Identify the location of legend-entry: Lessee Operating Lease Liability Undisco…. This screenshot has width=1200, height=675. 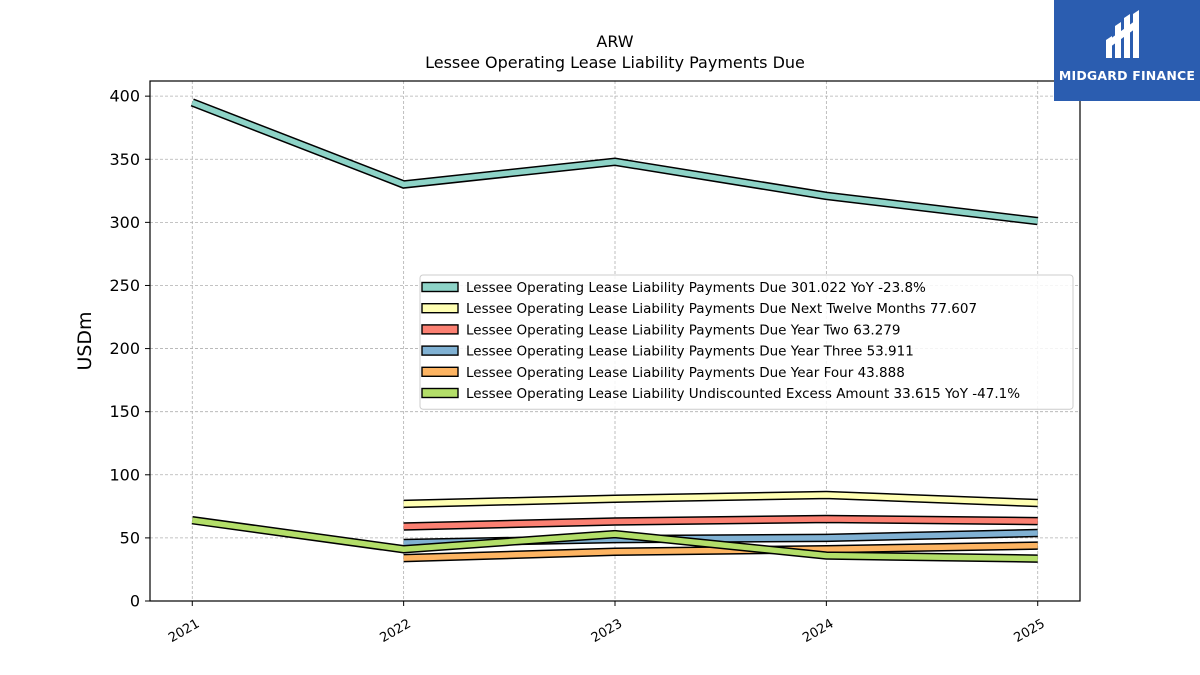
(743, 394).